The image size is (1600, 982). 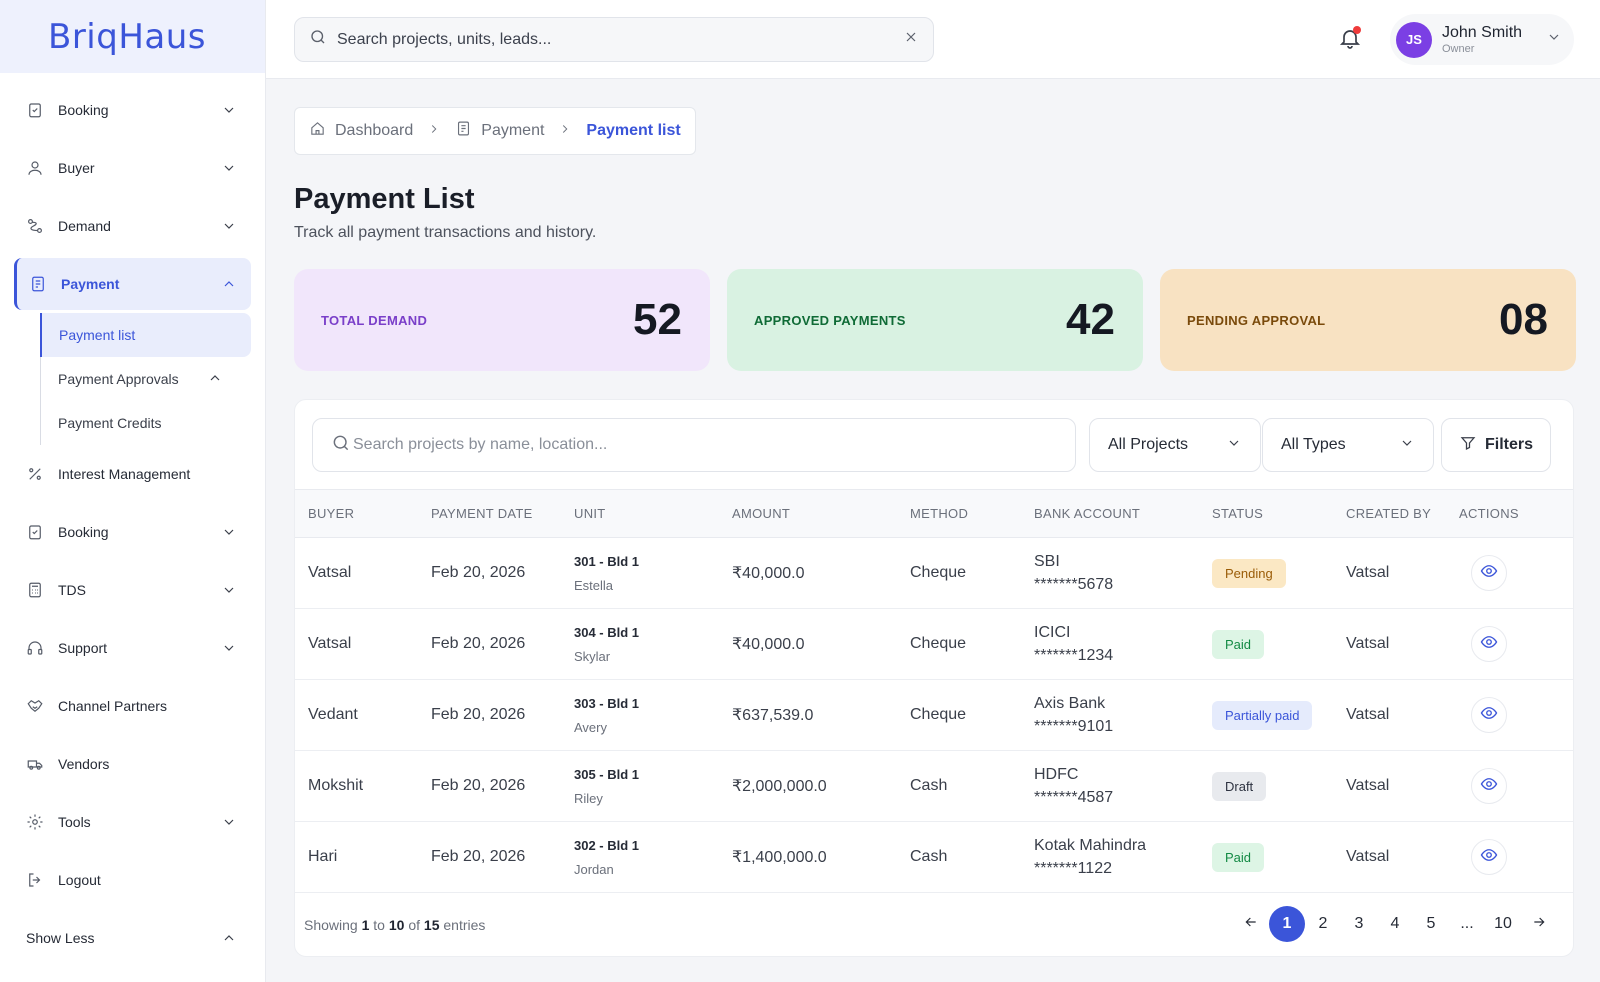 I want to click on cell-actions, so click(x=1516, y=786).